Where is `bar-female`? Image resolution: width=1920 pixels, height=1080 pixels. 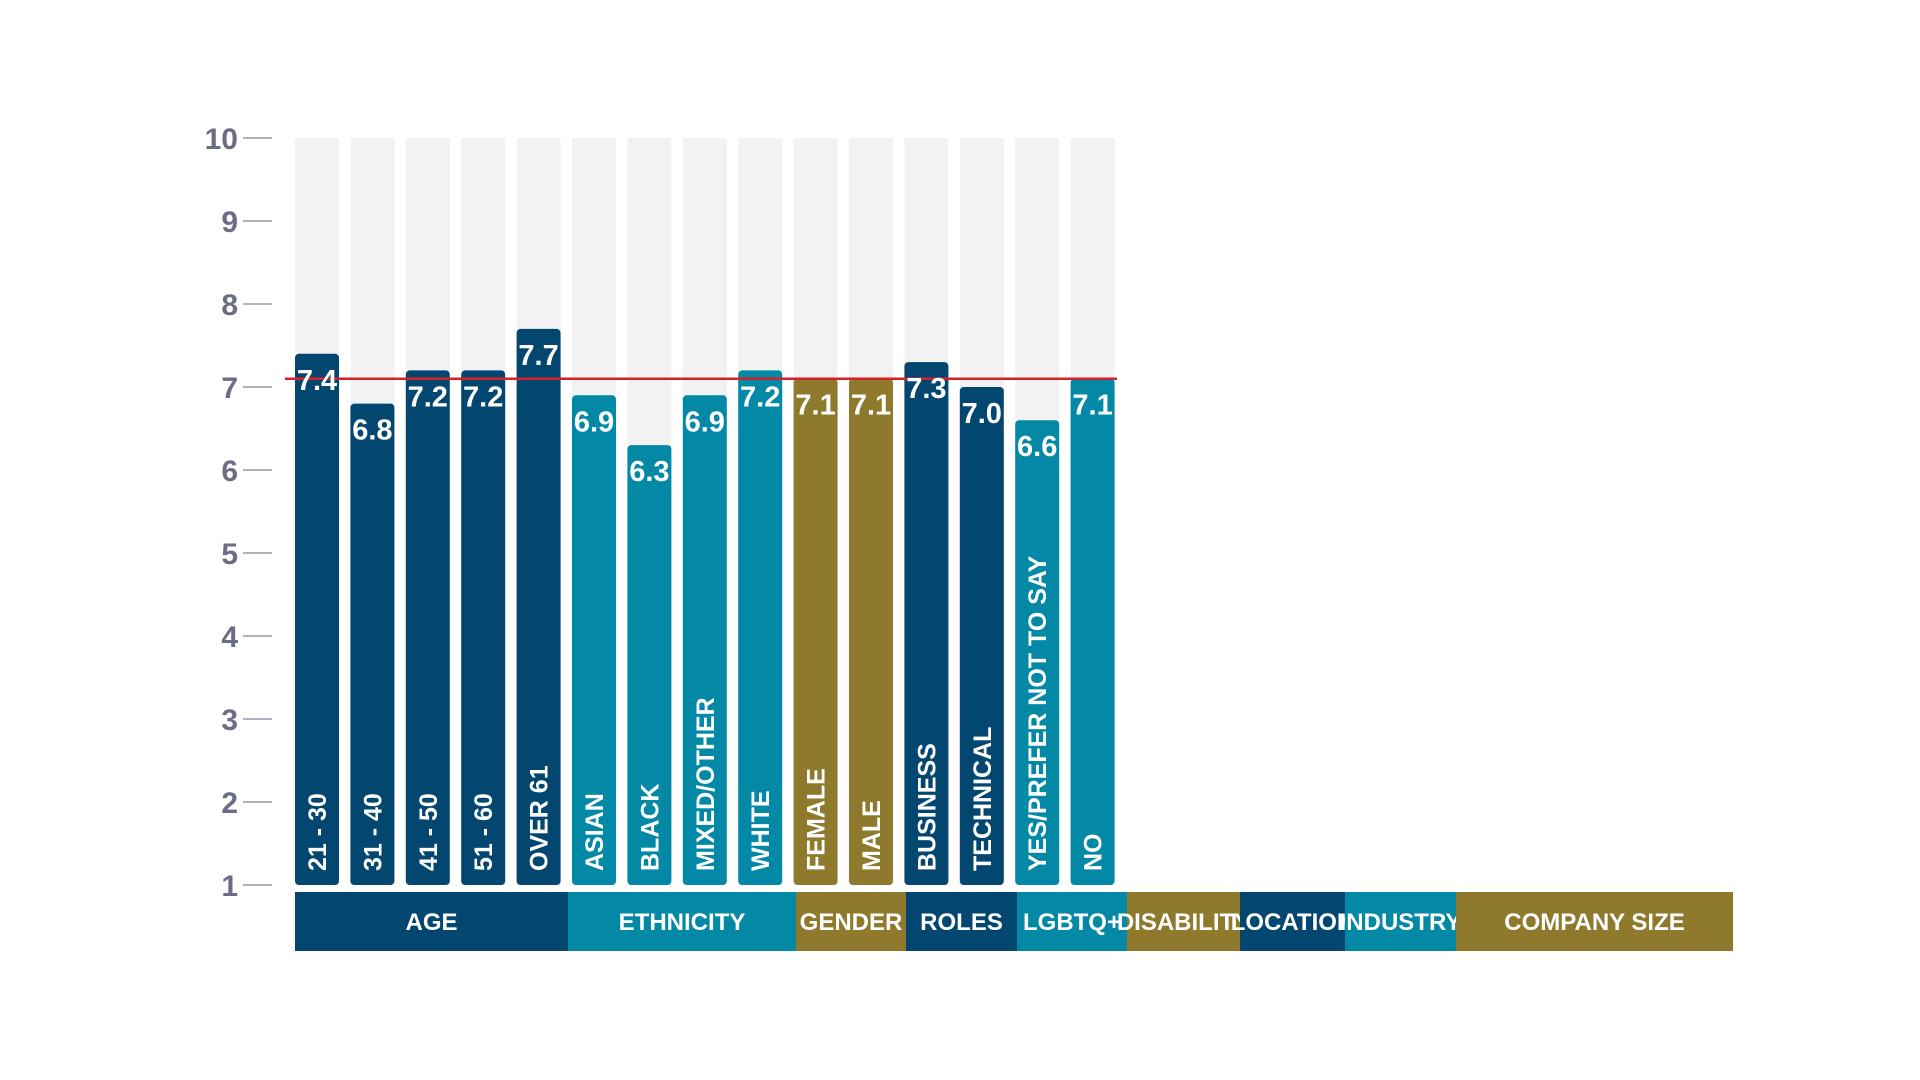 bar-female is located at coordinates (815, 631).